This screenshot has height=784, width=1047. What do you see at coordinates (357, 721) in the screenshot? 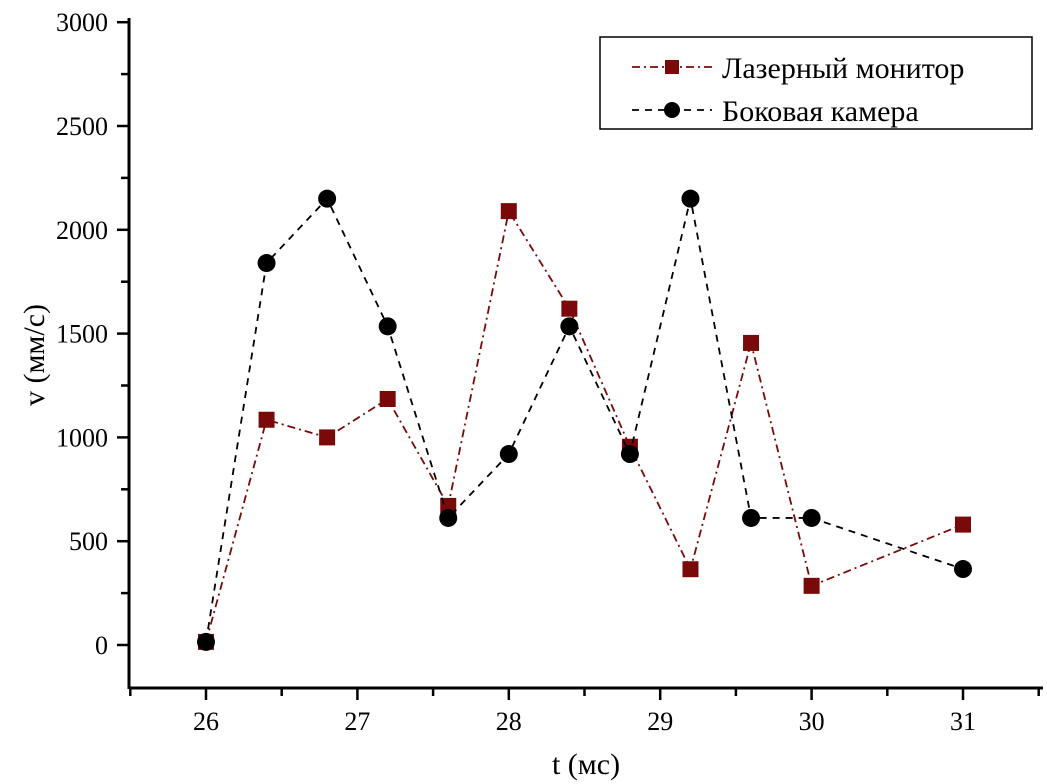
I see `x-tick-label: 27` at bounding box center [357, 721].